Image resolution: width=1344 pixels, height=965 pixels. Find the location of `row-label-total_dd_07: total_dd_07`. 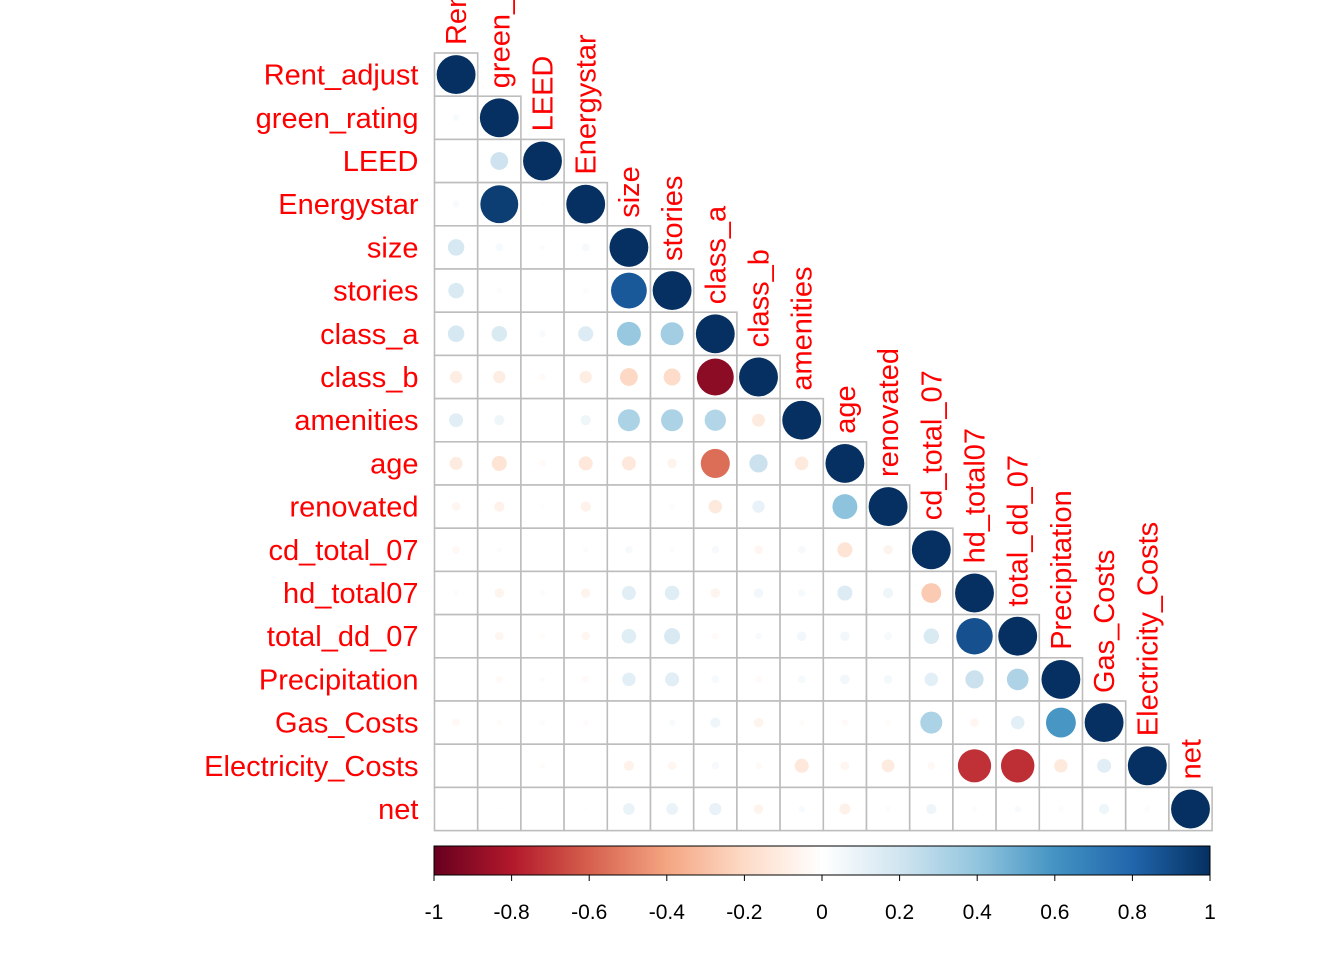

row-label-total_dd_07: total_dd_07 is located at coordinates (343, 637).